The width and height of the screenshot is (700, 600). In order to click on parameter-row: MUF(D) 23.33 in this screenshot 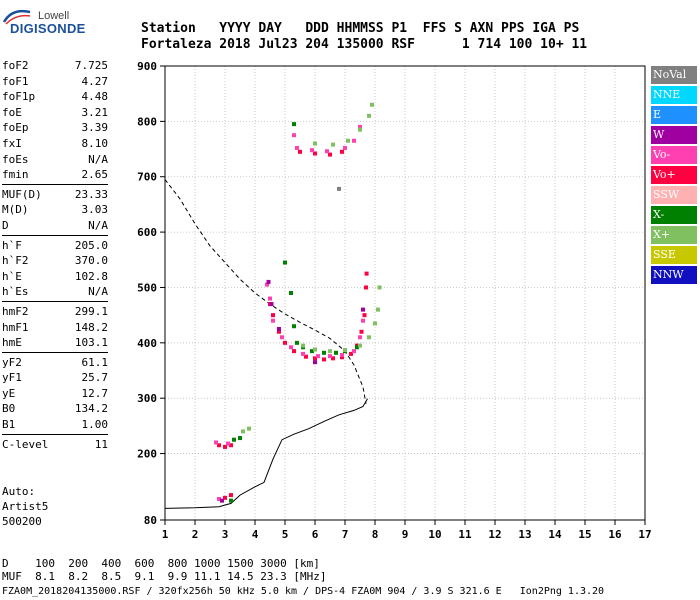, I will do `click(55, 195)`.